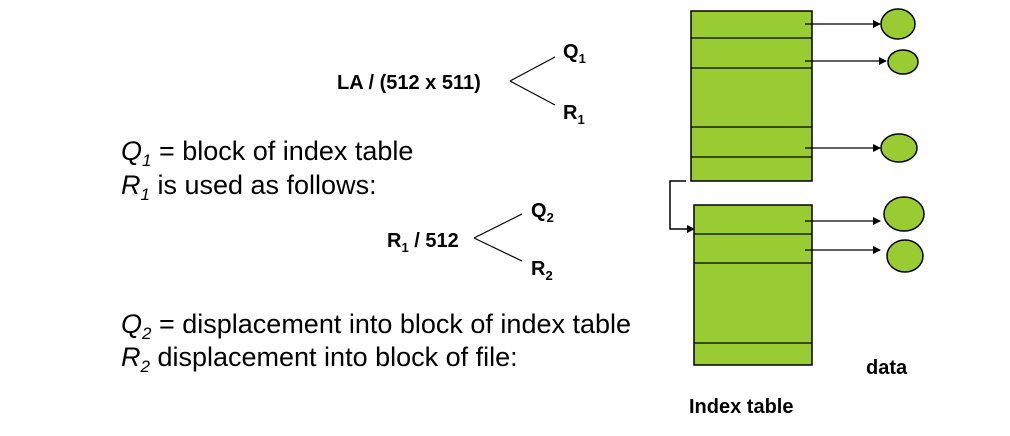  I want to click on formula-r1-division: R1 / 512, so click(423, 242).